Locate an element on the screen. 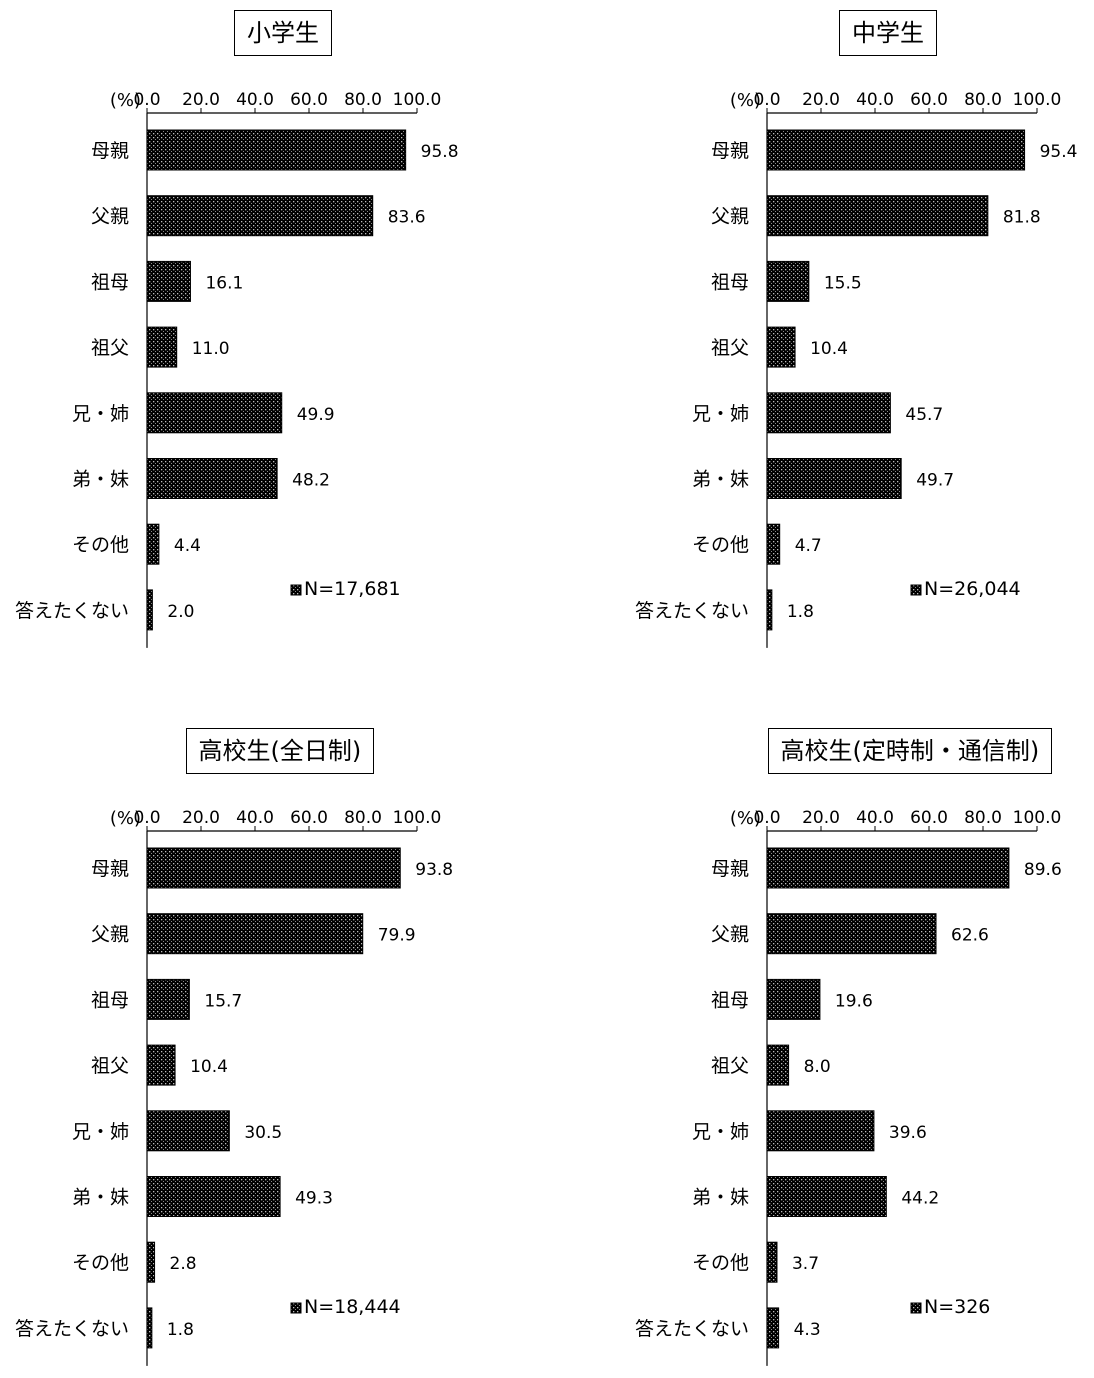 This screenshot has height=1378, width=1094. value-label: 83.6 is located at coordinates (407, 218).